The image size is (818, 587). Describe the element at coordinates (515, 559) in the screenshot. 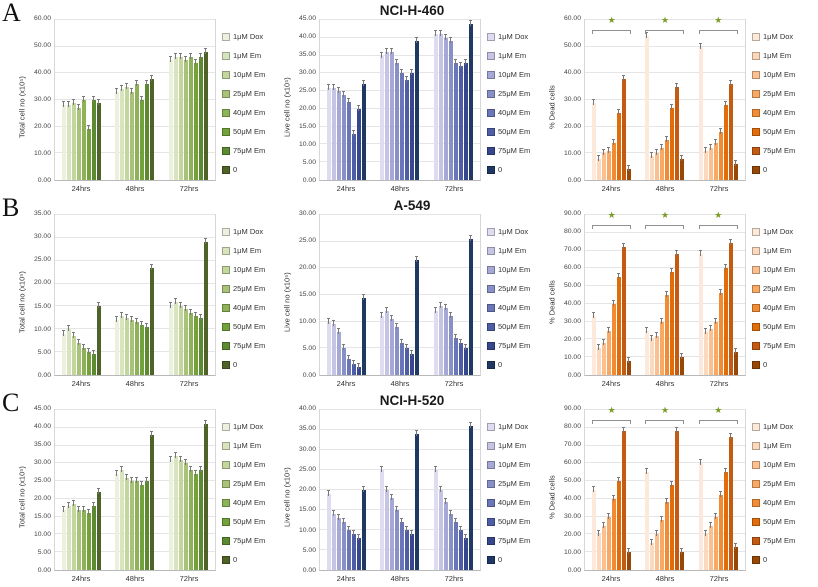

I see `legend-item-0: 0` at that location.